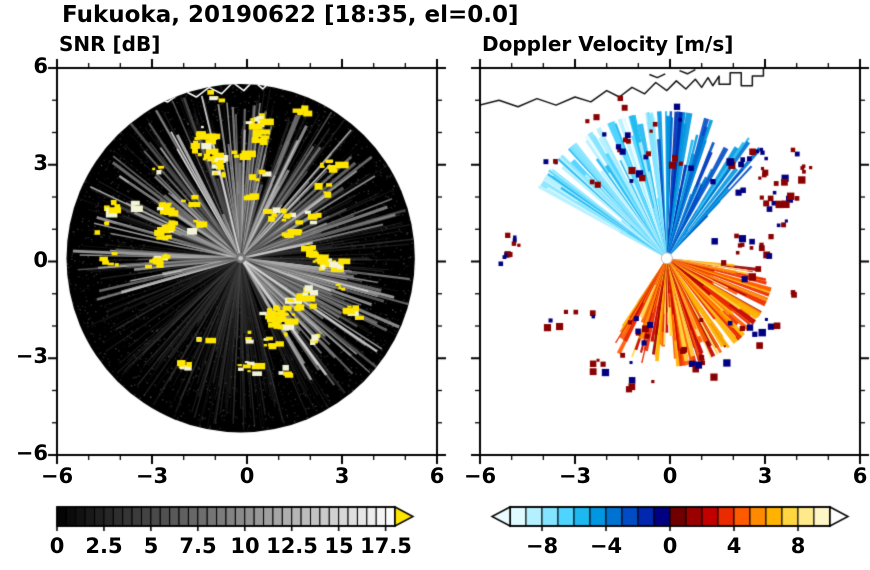 The height and width of the screenshot is (570, 870). What do you see at coordinates (245, 546) in the screenshot?
I see `snr-colorbar-tick-label: 10` at bounding box center [245, 546].